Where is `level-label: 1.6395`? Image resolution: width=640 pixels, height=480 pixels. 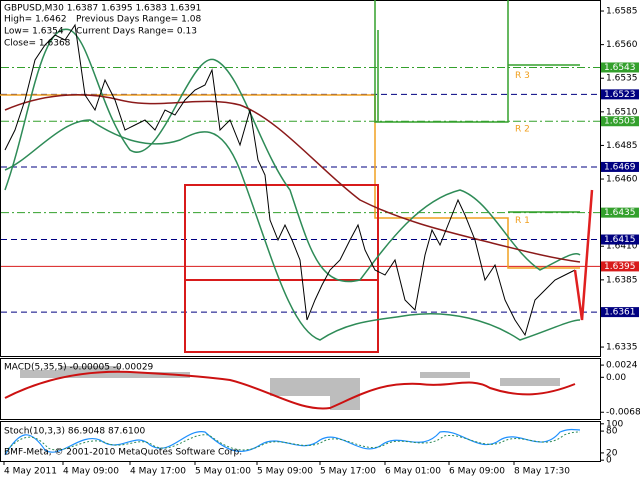
level-label: 1.6395 is located at coordinates (620, 267).